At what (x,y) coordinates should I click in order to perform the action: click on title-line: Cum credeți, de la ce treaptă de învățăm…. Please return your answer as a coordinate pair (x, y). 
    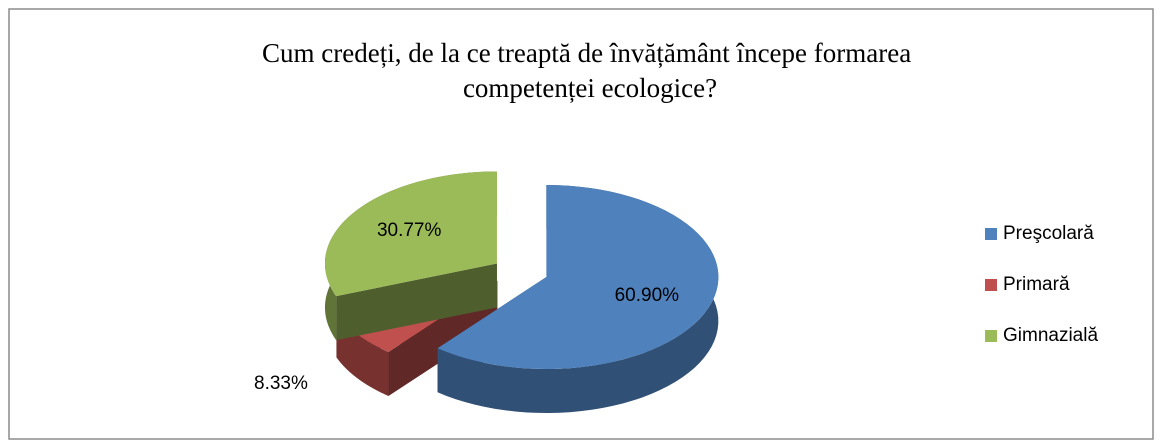
    Looking at the image, I should click on (586, 53).